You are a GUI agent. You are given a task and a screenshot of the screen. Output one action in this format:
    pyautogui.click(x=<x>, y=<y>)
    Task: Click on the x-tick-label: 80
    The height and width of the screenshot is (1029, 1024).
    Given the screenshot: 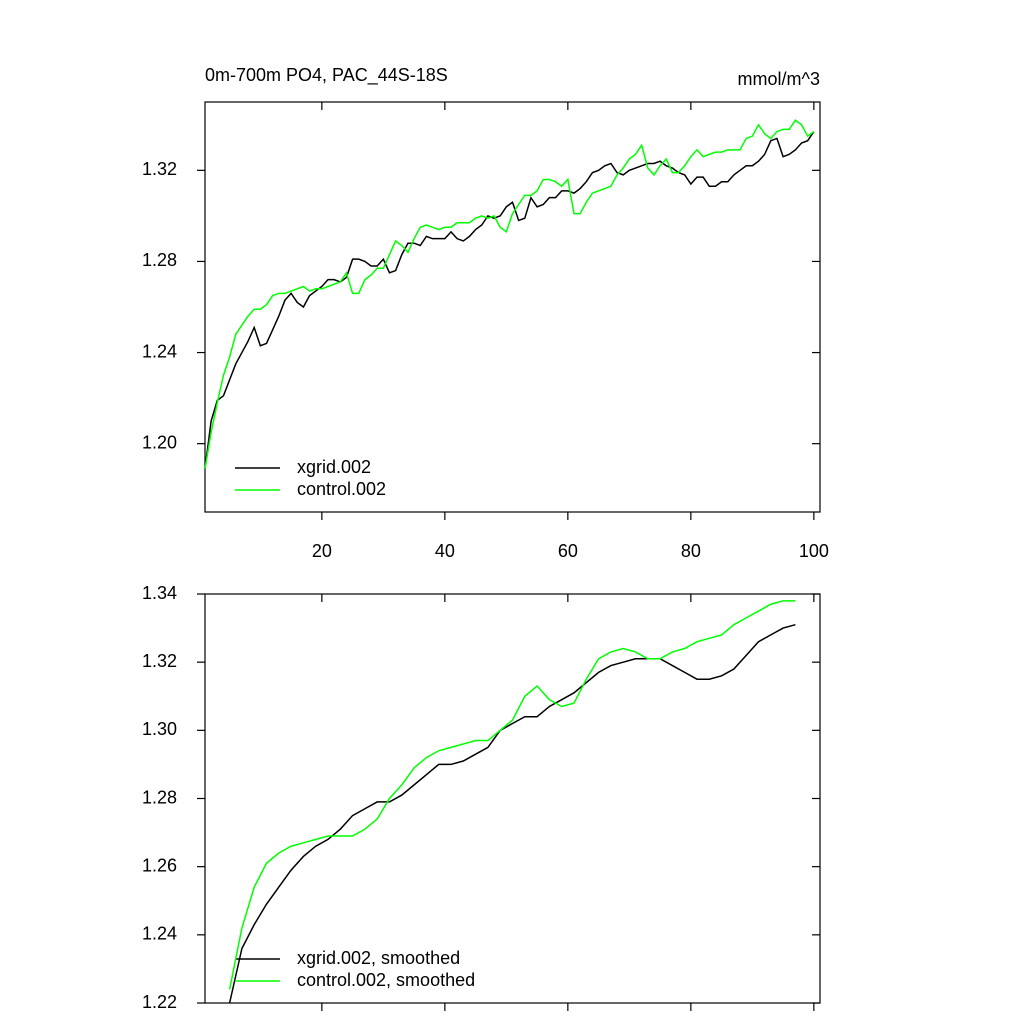 What is the action you would take?
    pyautogui.click(x=691, y=551)
    